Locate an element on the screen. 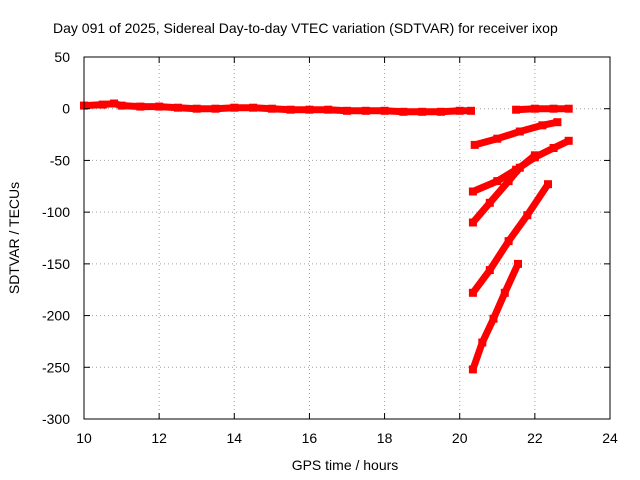  y-tick-label: -100 is located at coordinates (56, 212).